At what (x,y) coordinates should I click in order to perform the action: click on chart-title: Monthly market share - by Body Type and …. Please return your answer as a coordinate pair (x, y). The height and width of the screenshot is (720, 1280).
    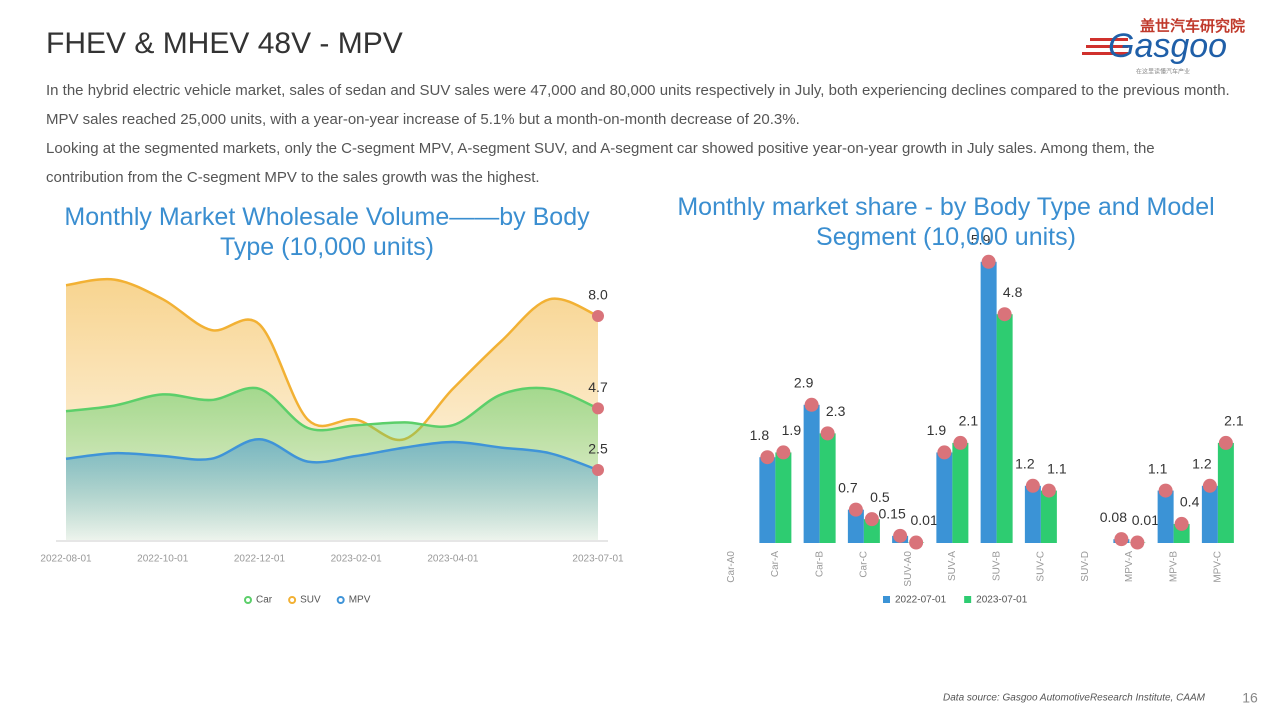
    Looking at the image, I should click on (946, 222).